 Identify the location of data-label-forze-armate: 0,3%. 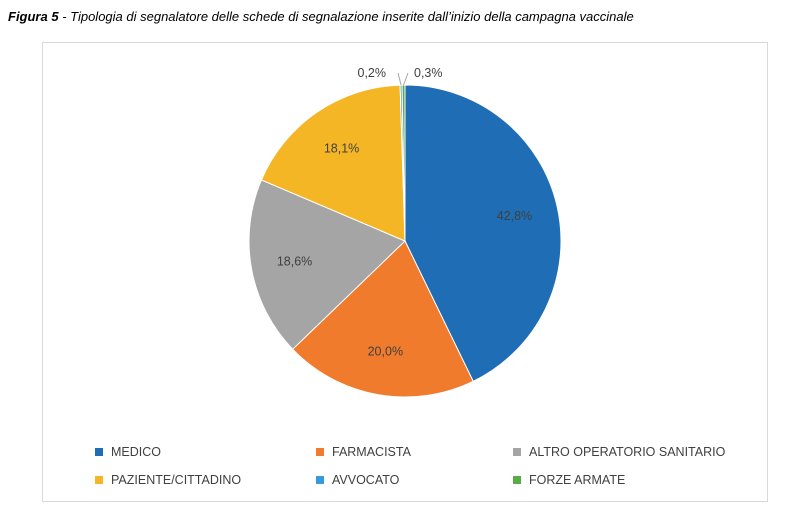
(428, 73).